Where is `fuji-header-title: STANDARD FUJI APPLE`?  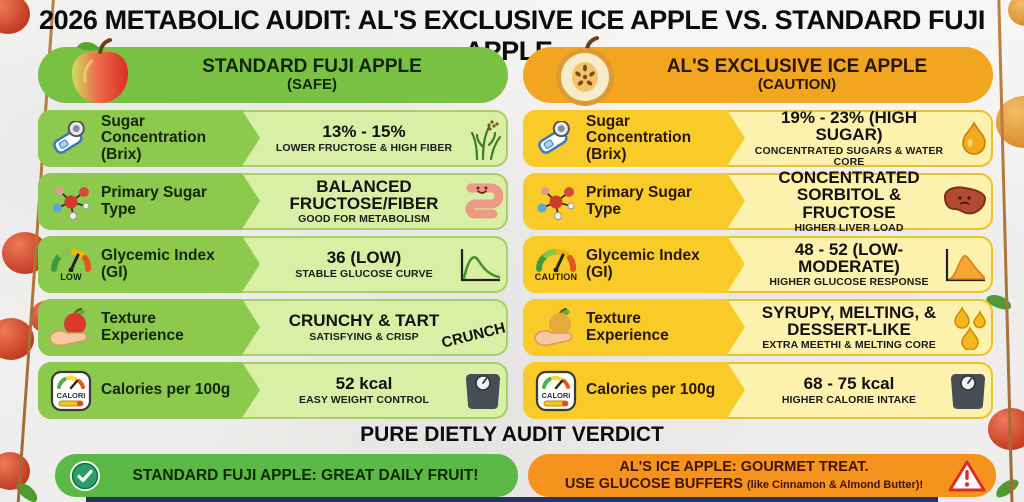 fuji-header-title: STANDARD FUJI APPLE is located at coordinates (312, 66).